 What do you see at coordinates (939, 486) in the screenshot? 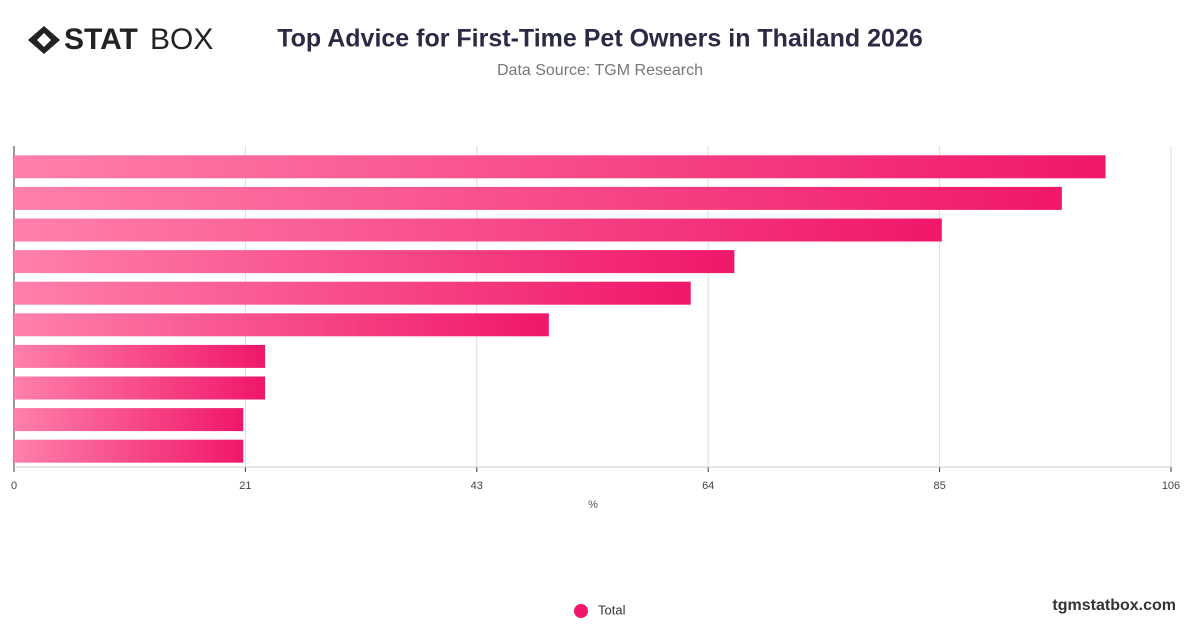
I see `x-tick-label: 85` at bounding box center [939, 486].